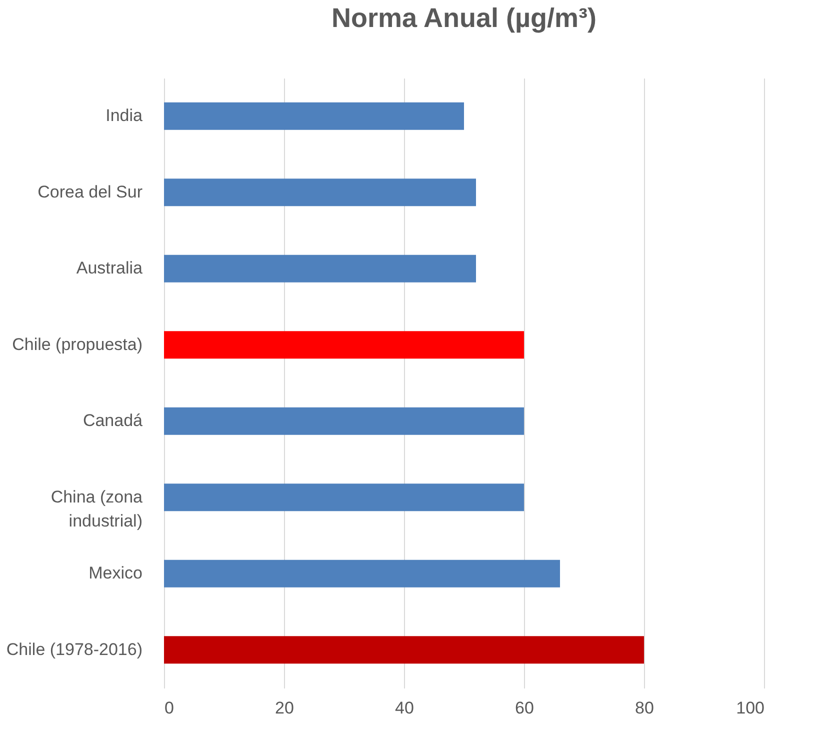 The image size is (817, 739). Describe the element at coordinates (113, 420) in the screenshot. I see `y-tick-label: Canadá` at that location.